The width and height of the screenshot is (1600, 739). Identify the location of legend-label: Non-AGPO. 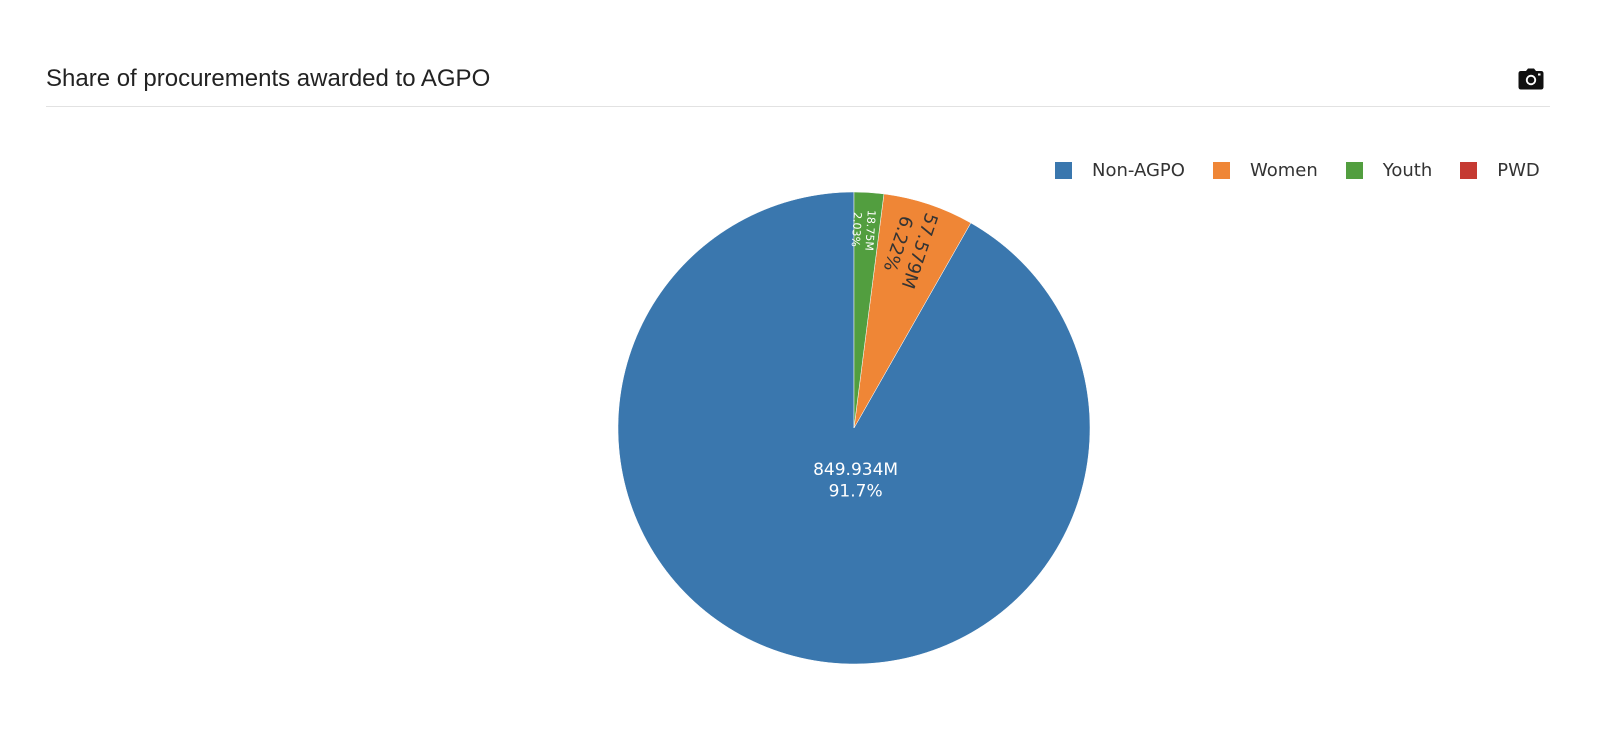
(1138, 170).